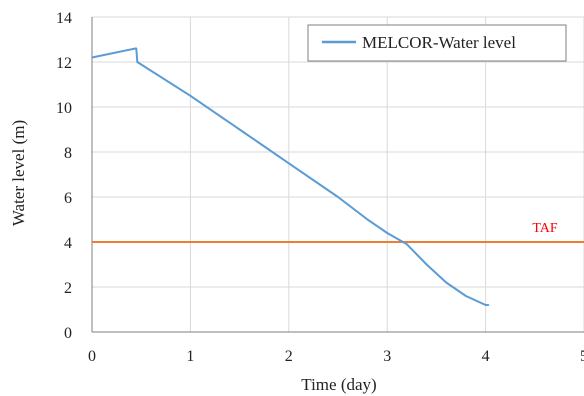 The height and width of the screenshot is (396, 584). What do you see at coordinates (68, 198) in the screenshot?
I see `y-tick-label-6: 6` at bounding box center [68, 198].